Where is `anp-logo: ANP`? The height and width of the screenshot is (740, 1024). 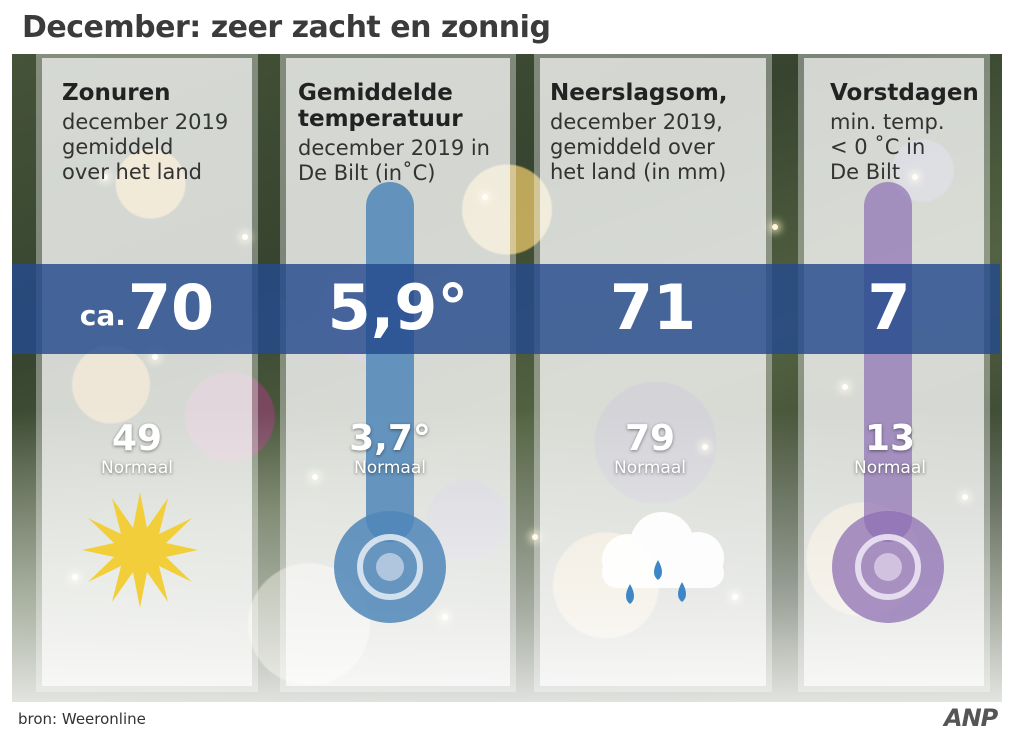
anp-logo: ANP is located at coordinates (971, 718).